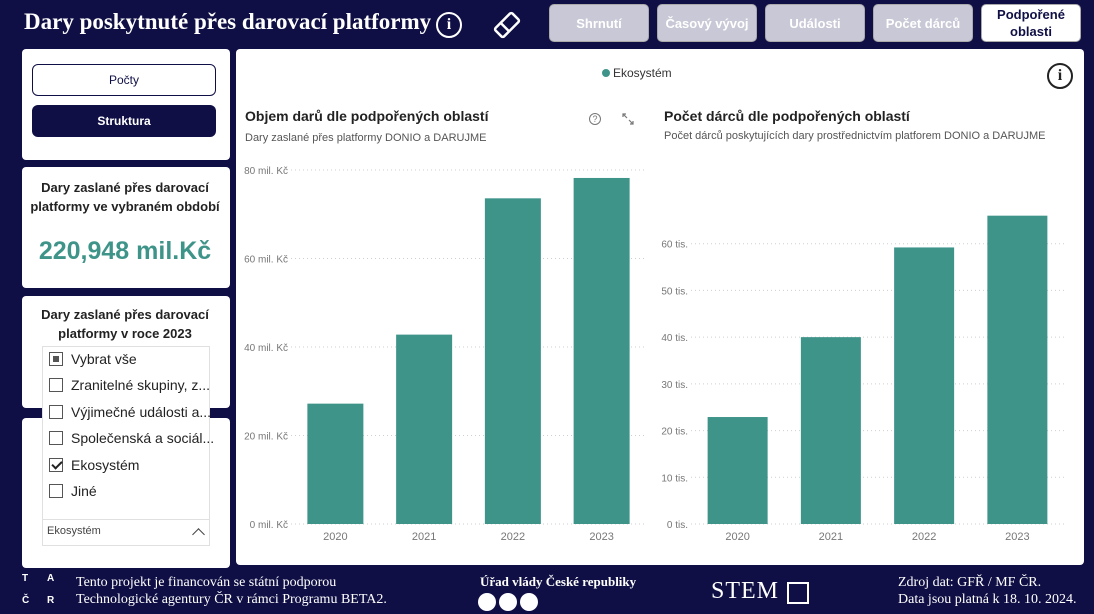  Describe the element at coordinates (266, 348) in the screenshot. I see `y-tick-label: 40 mil. Kč` at that location.